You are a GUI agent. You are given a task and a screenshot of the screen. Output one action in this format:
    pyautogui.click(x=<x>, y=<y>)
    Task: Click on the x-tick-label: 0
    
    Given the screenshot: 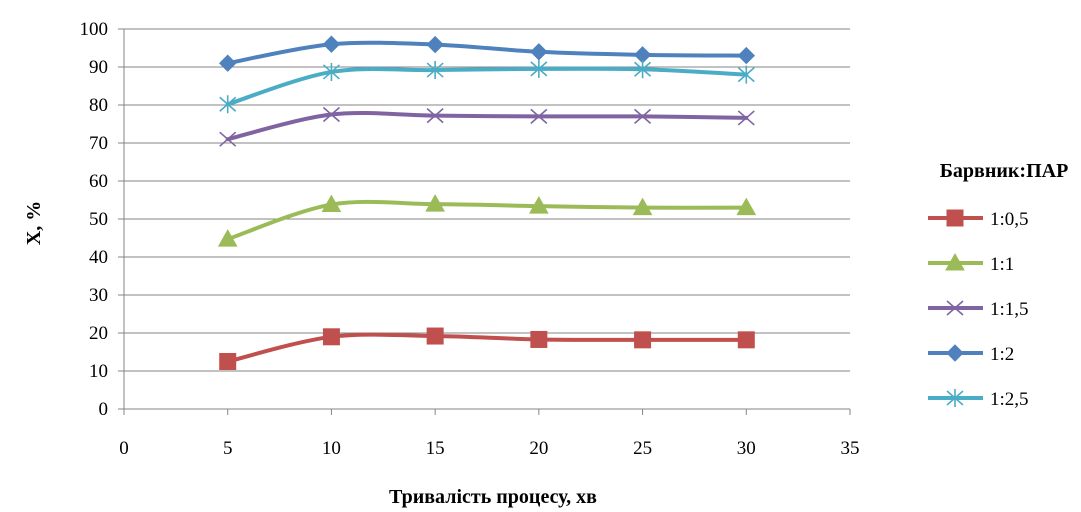 What is the action you would take?
    pyautogui.click(x=124, y=448)
    